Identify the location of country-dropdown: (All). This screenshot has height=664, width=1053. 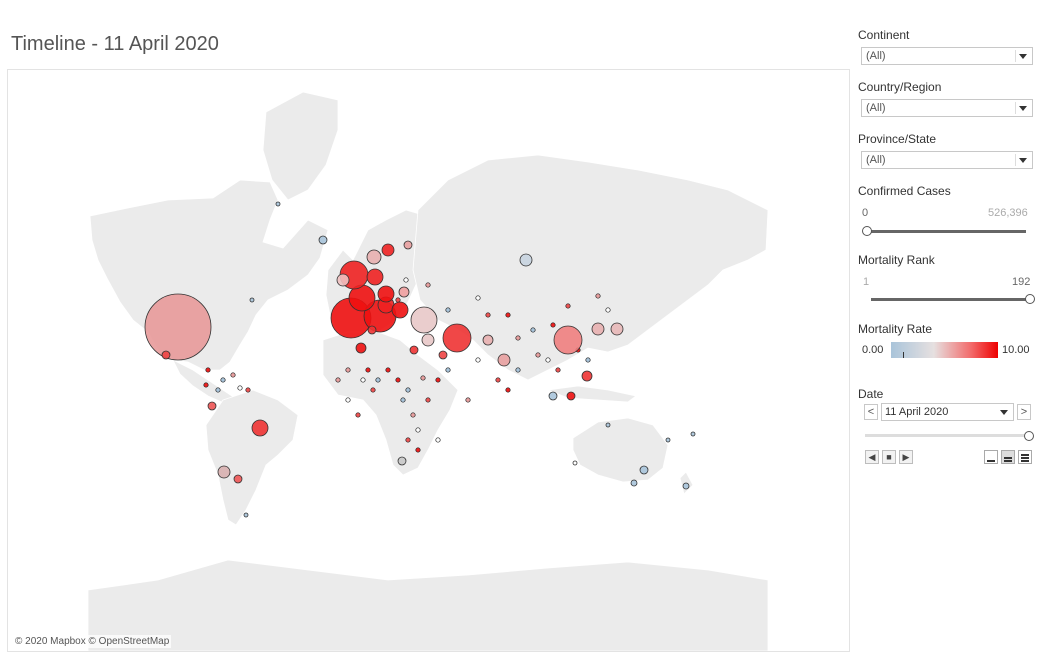
(947, 108).